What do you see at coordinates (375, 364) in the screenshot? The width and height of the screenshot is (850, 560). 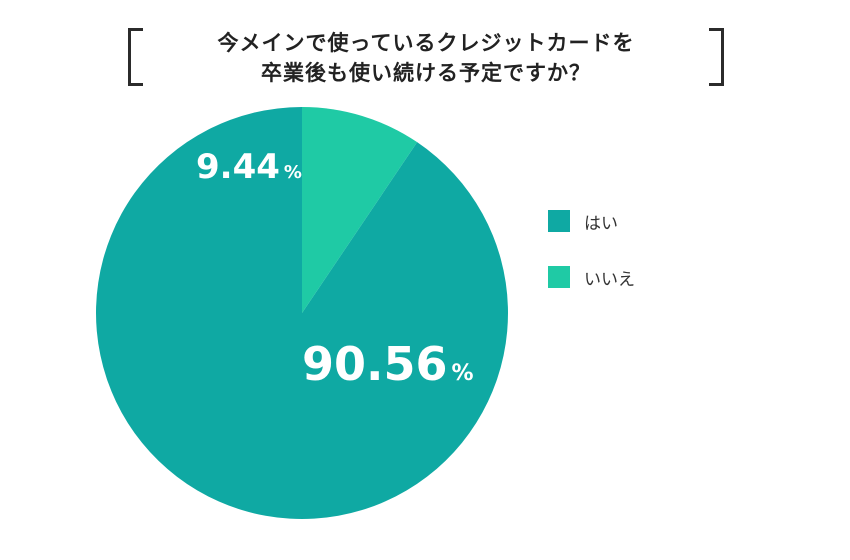 I see `data-label-value-yes: 90.56` at bounding box center [375, 364].